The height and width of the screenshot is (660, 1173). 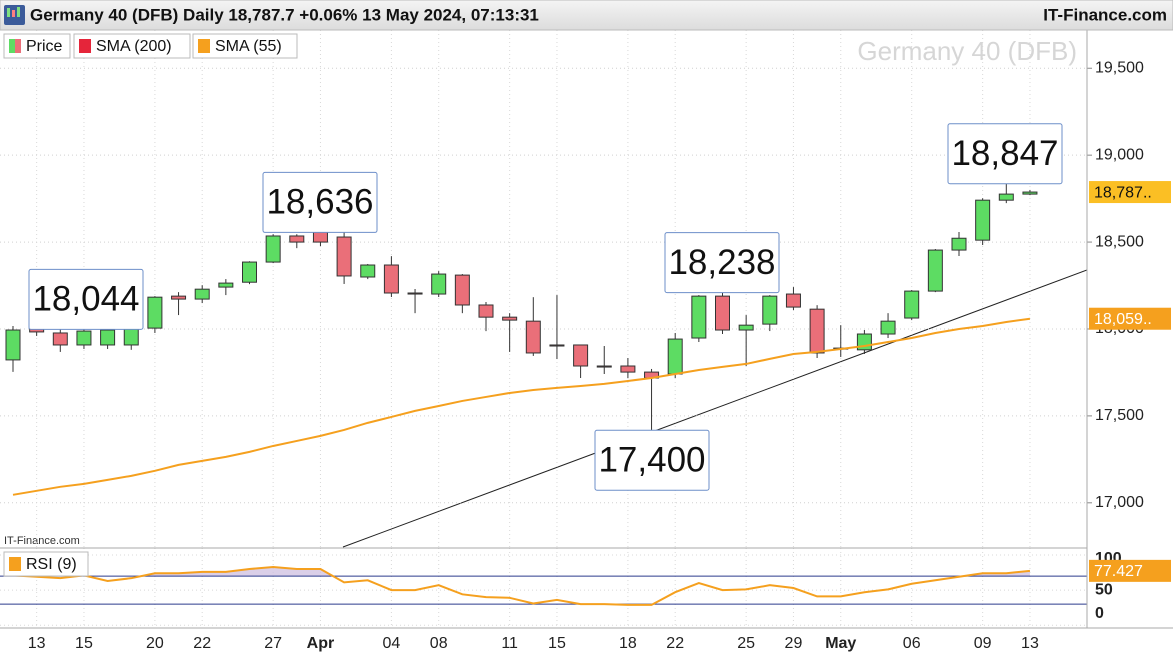 I want to click on annotation-label: 17,400, so click(x=651, y=460).